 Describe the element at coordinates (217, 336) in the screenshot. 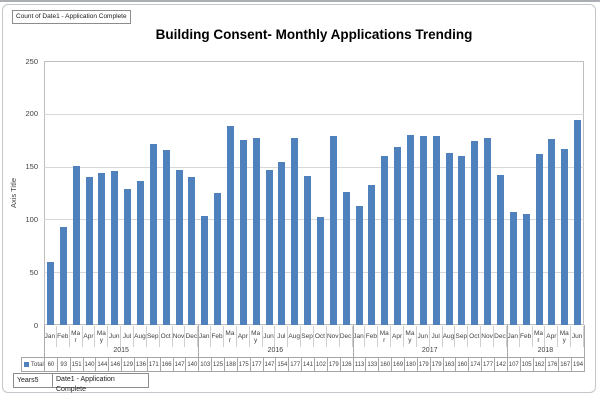

I see `month-label: Feb` at that location.